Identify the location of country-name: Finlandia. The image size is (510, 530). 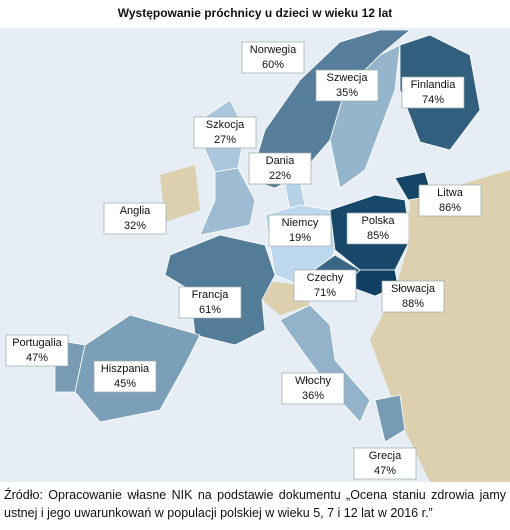
(434, 85).